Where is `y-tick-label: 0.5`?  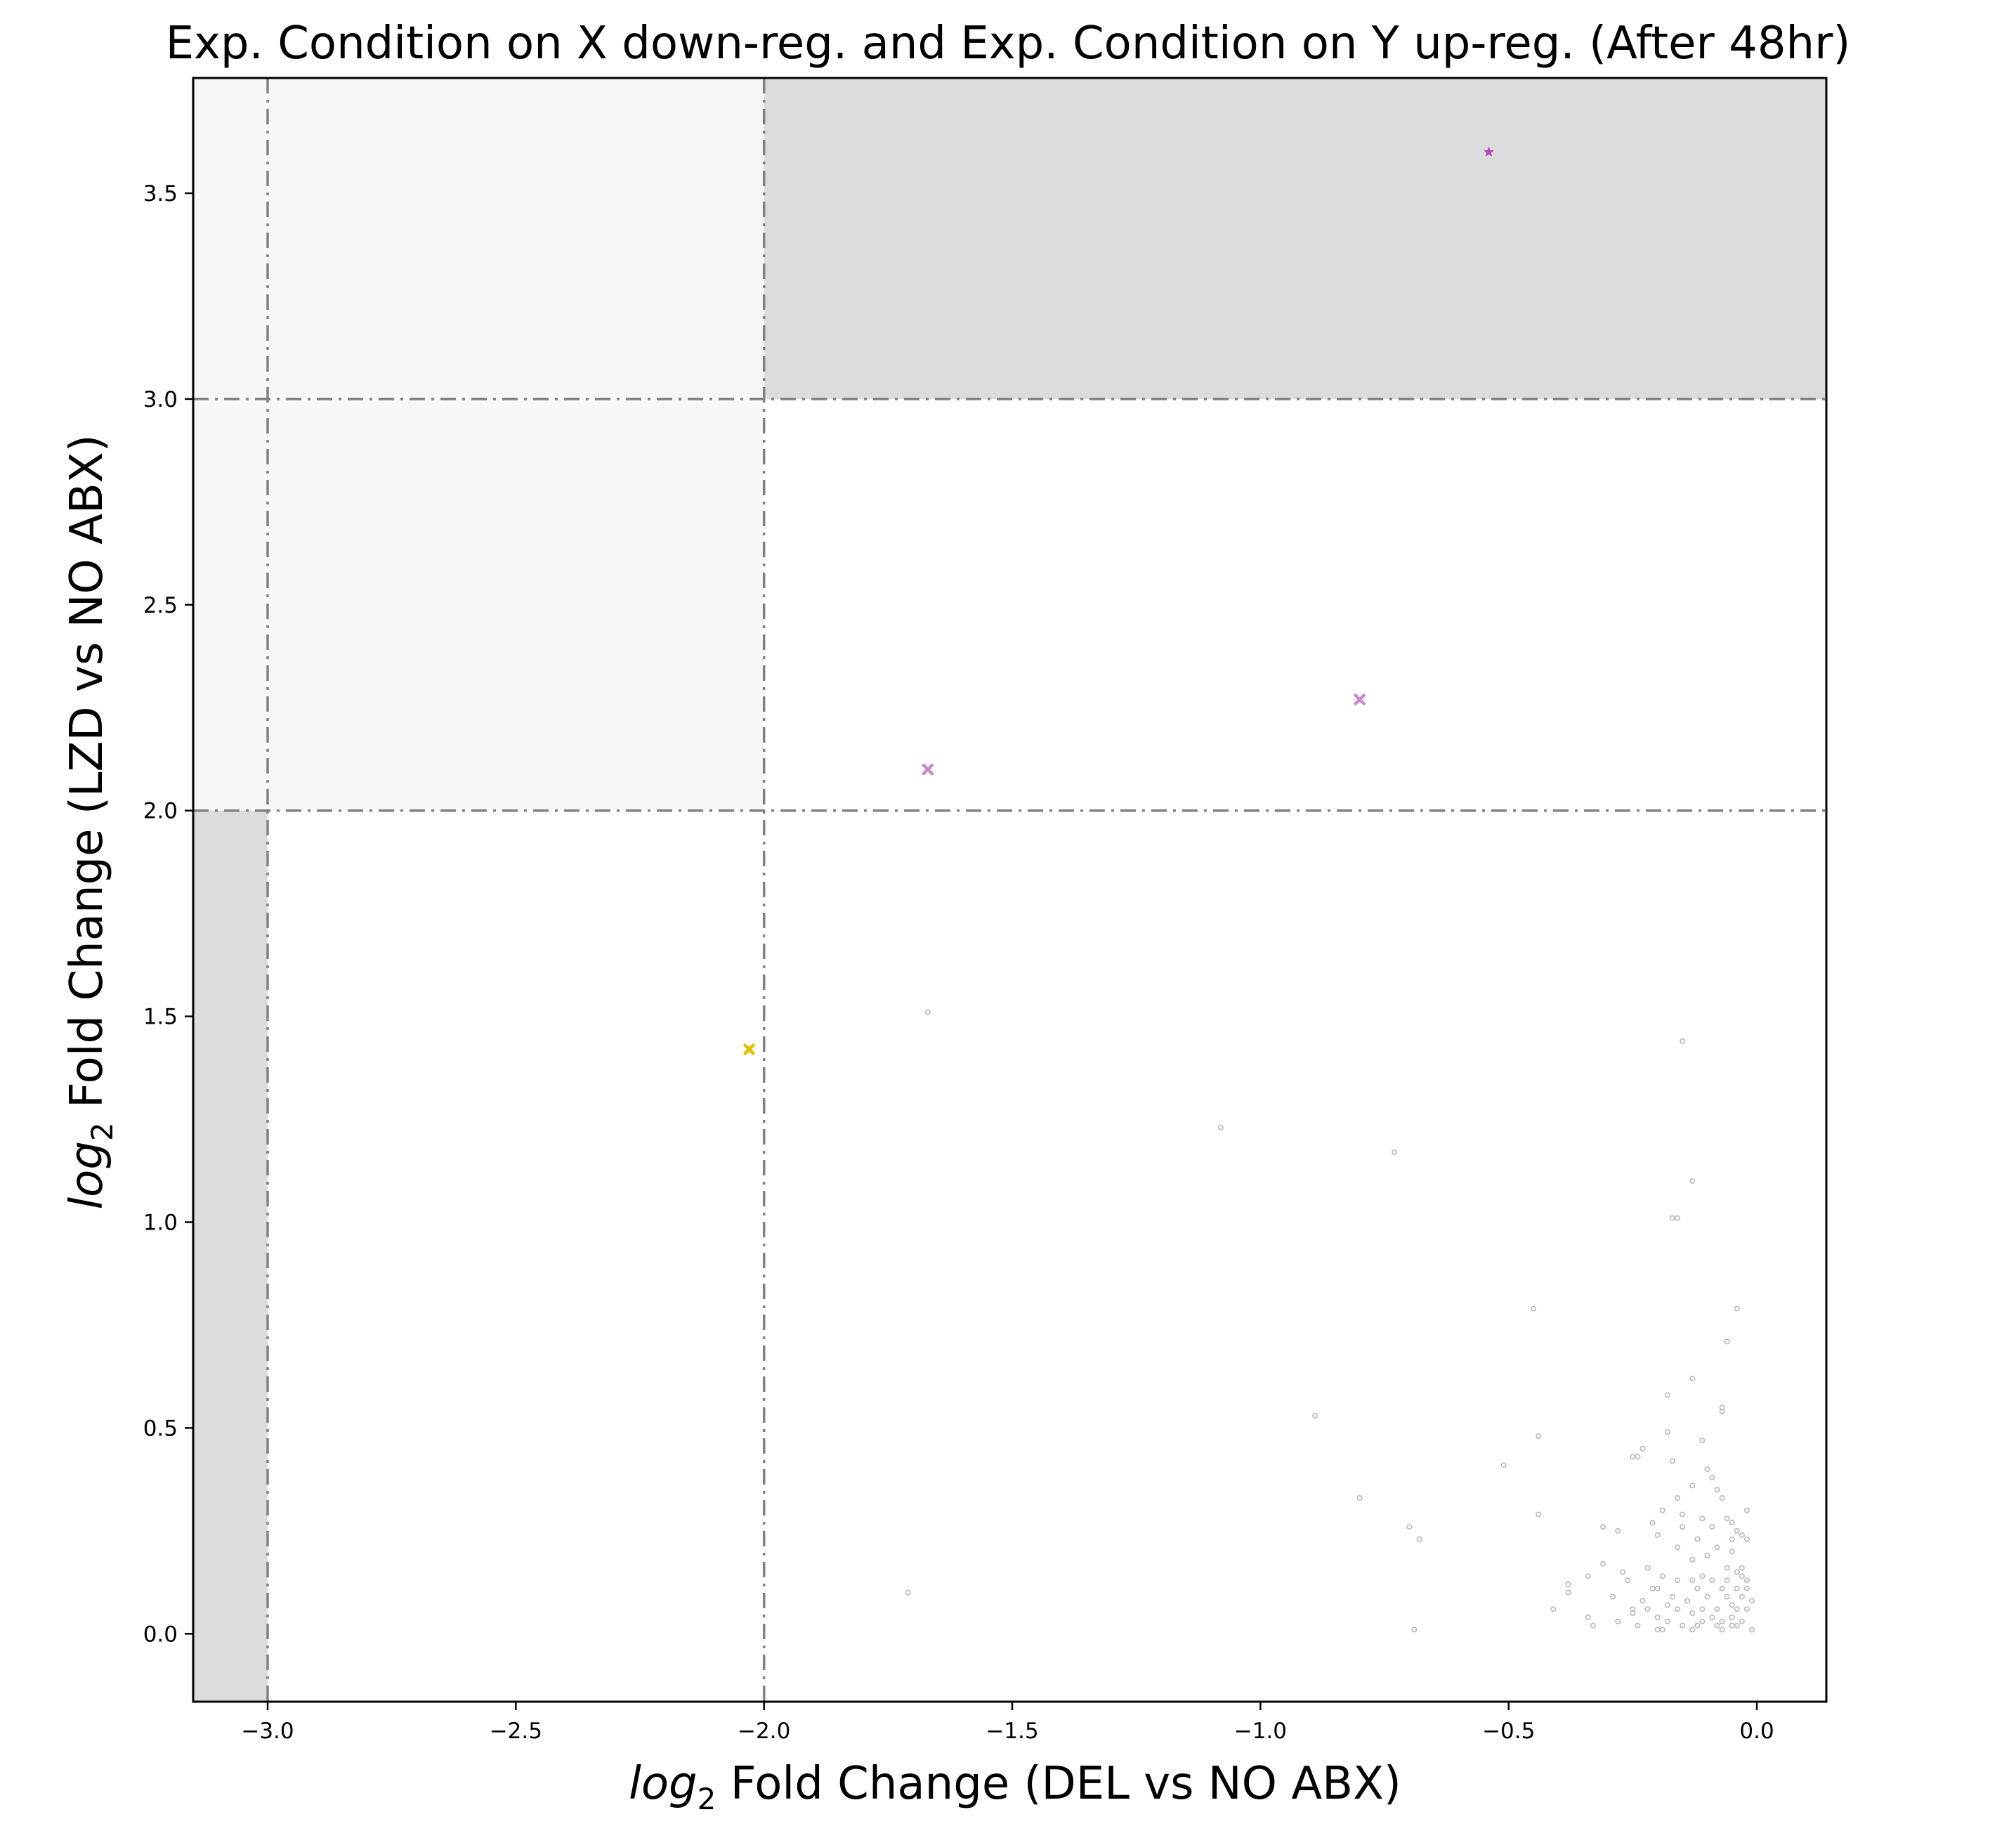 y-tick-label: 0.5 is located at coordinates (160, 1428).